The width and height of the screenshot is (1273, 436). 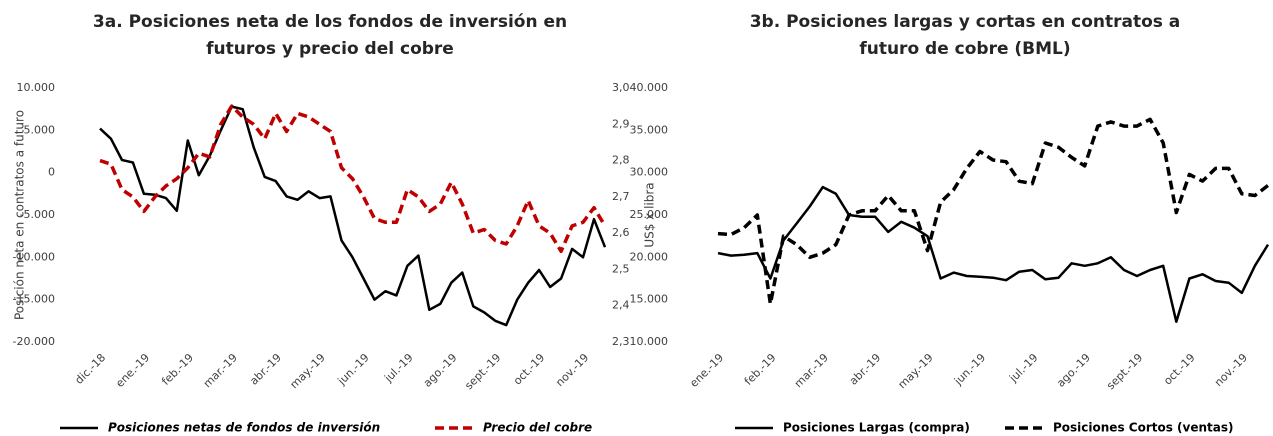 I want to click on y-tick-label: 25.000, so click(x=649, y=214).